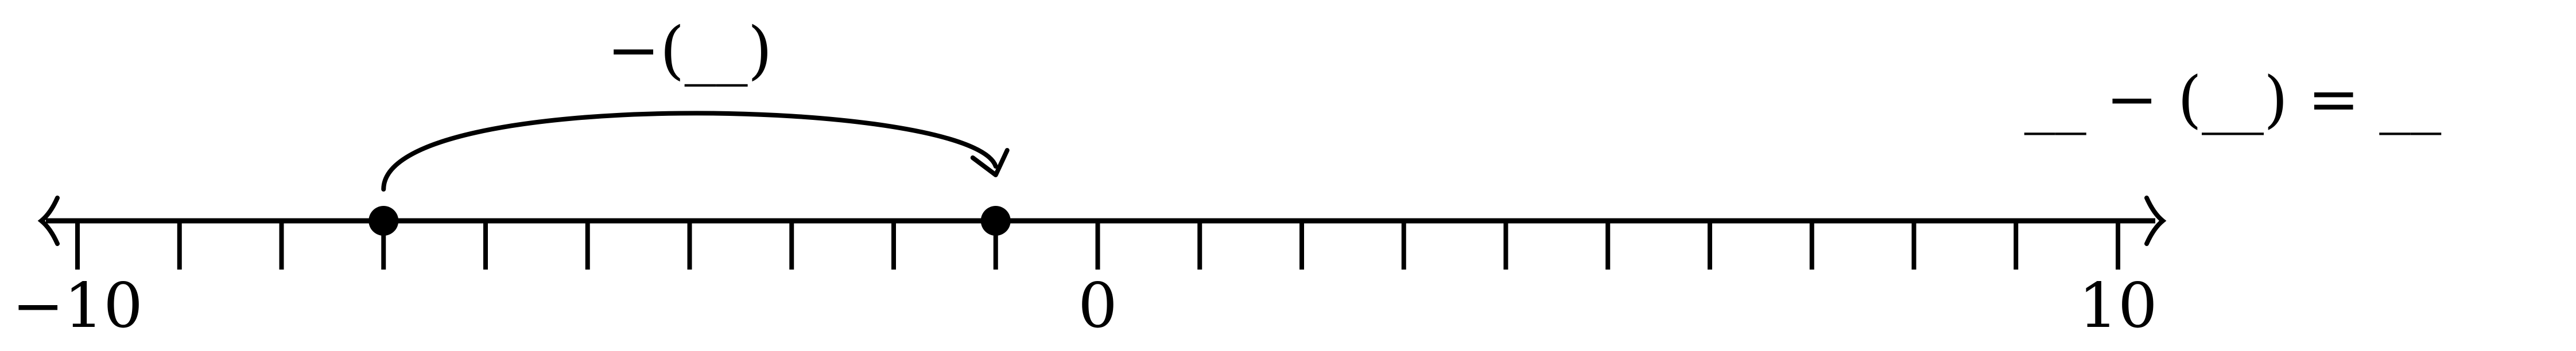 The image size is (2576, 351). What do you see at coordinates (689, 151) in the screenshot?
I see `jump-arc` at bounding box center [689, 151].